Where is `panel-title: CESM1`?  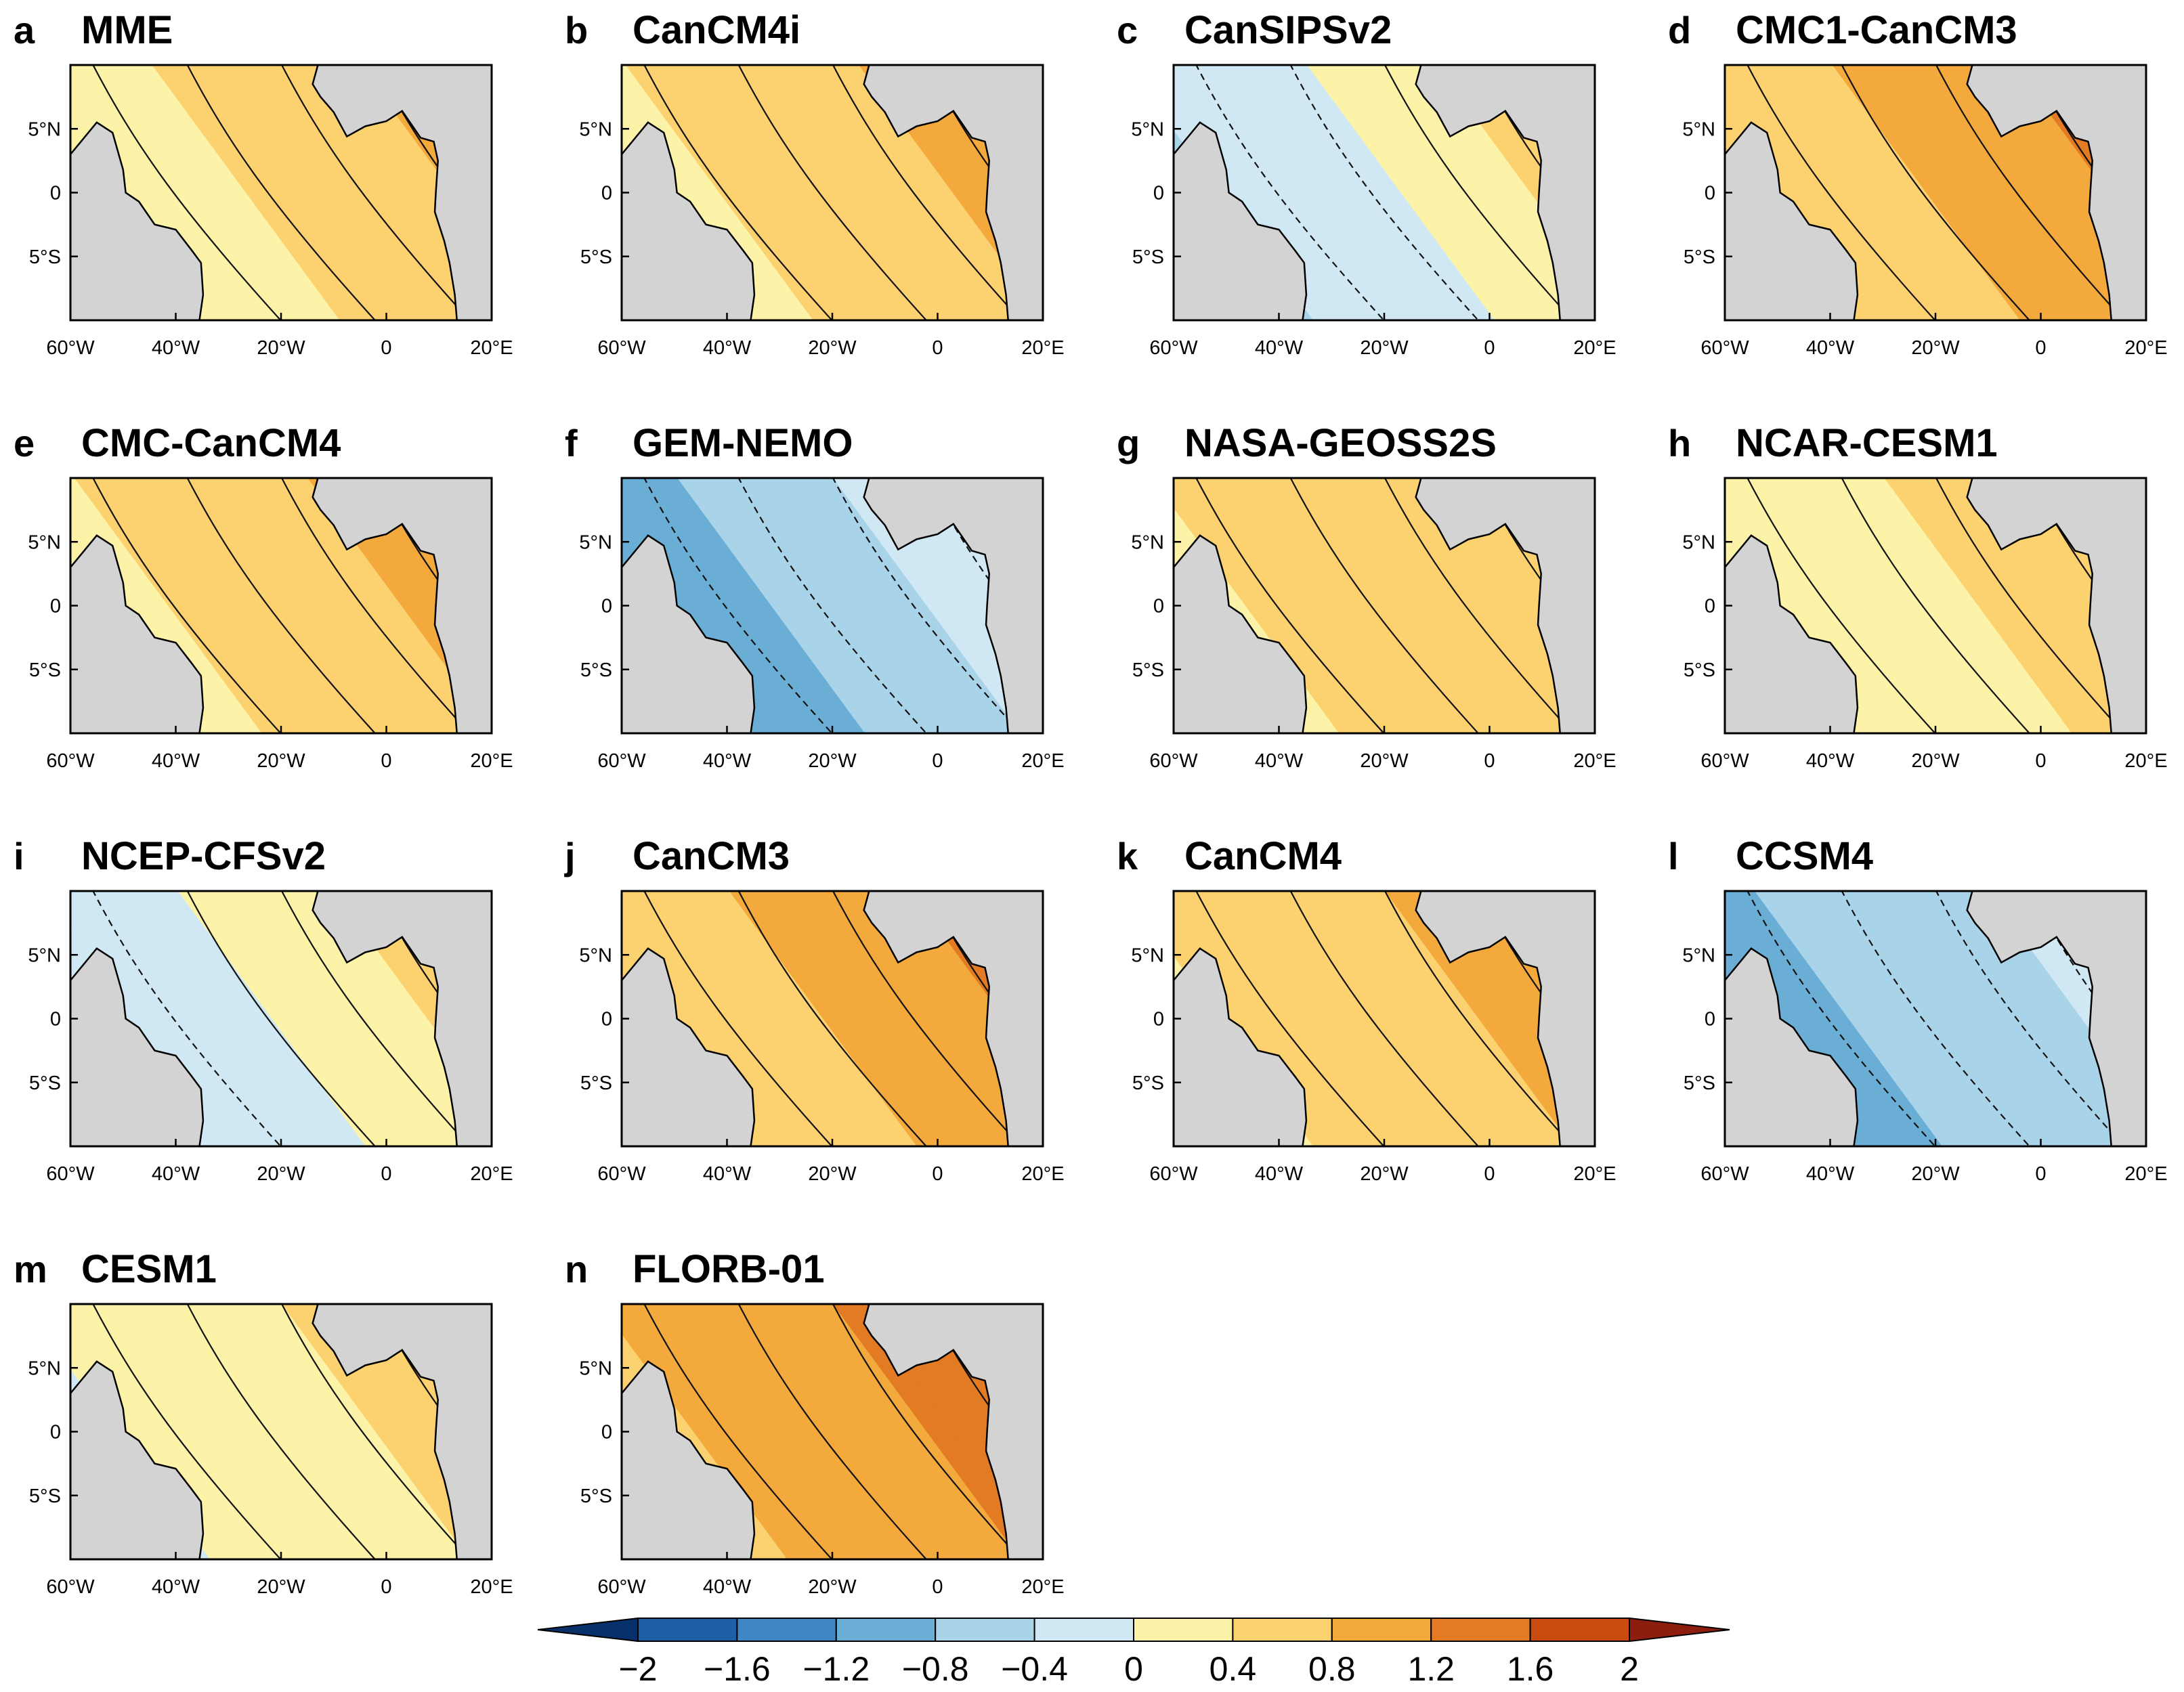 panel-title: CESM1 is located at coordinates (149, 1269).